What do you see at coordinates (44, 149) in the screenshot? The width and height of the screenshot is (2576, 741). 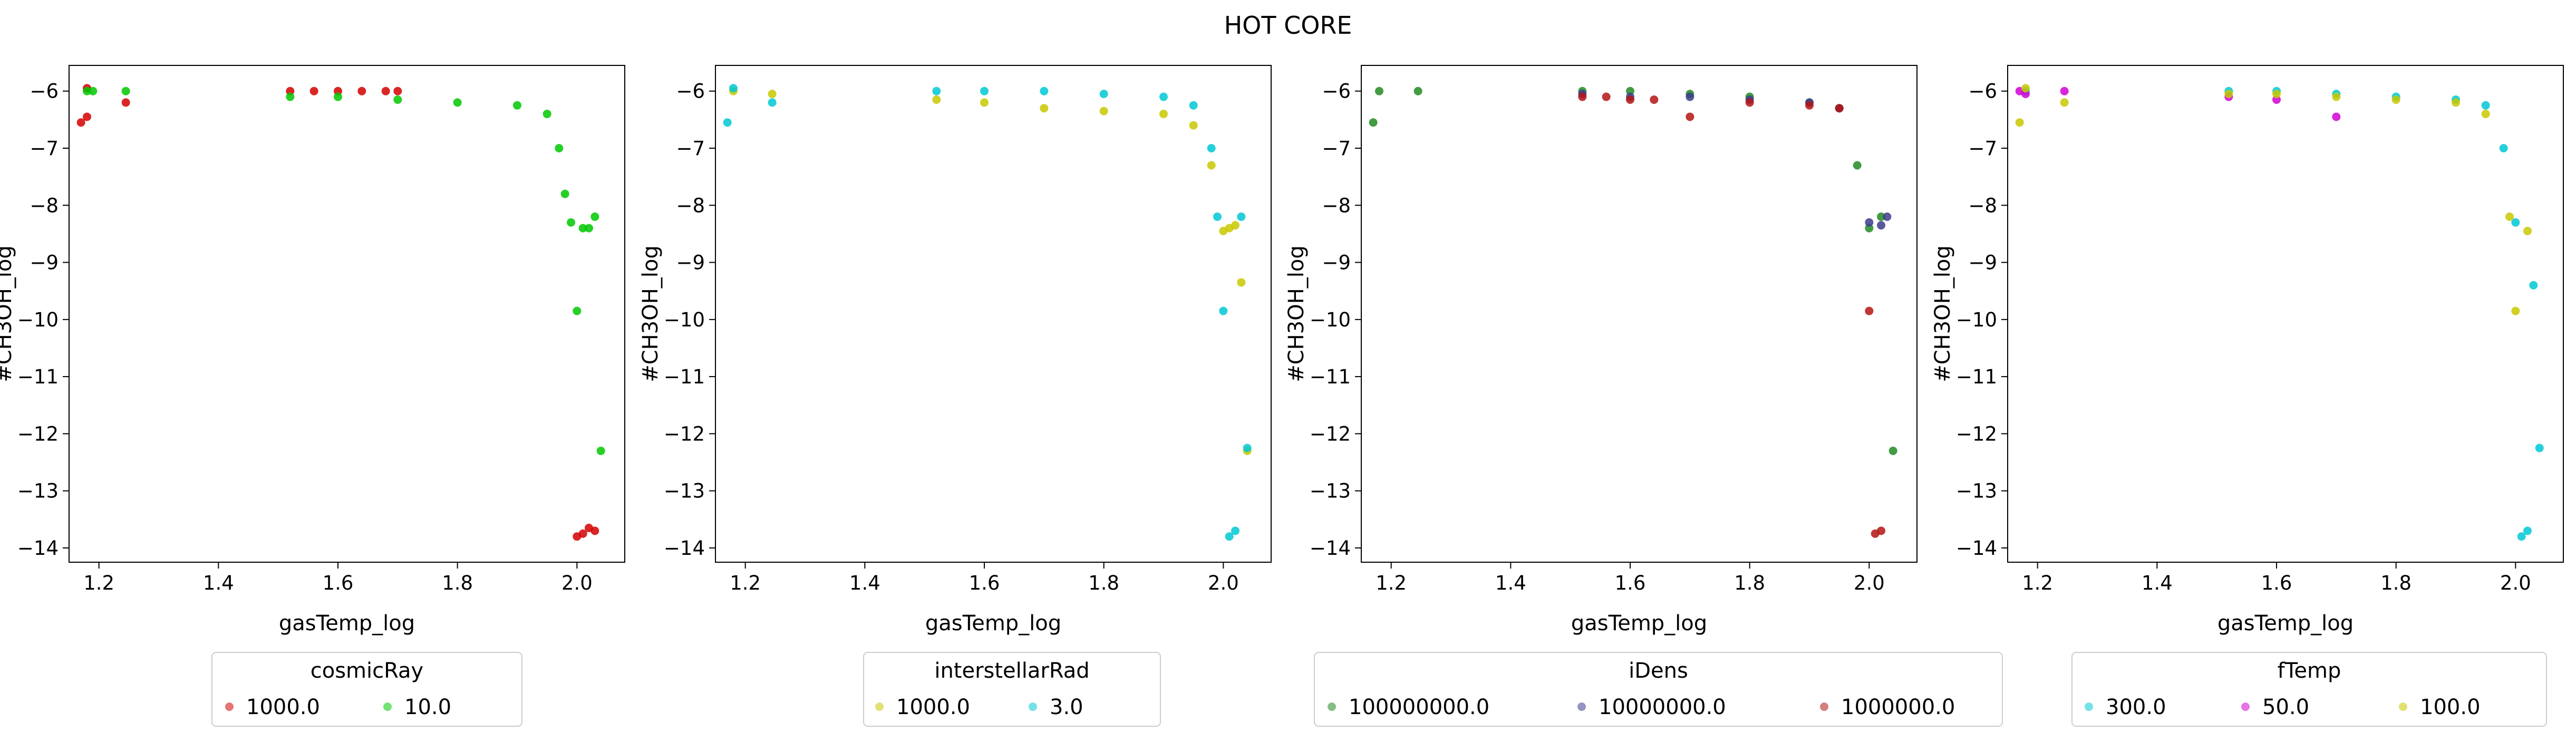 I see `y-tick-label: −7` at bounding box center [44, 149].